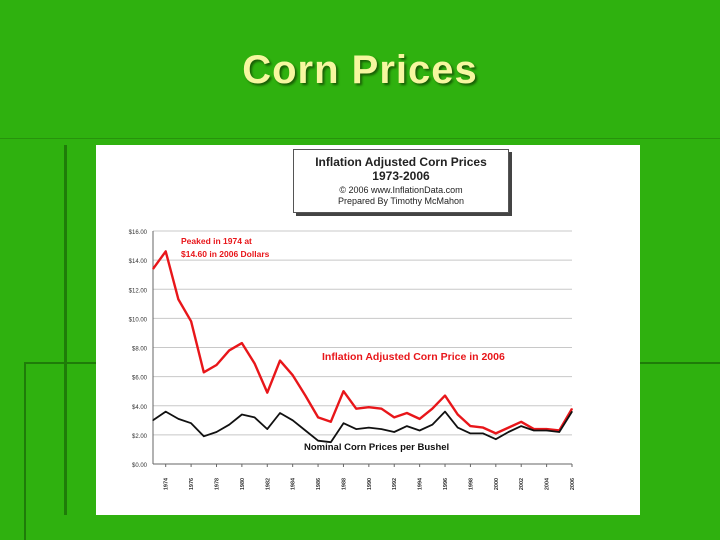 The height and width of the screenshot is (540, 720). Describe the element at coordinates (421, 483) in the screenshot. I see `x-tick-label: 1994` at that location.